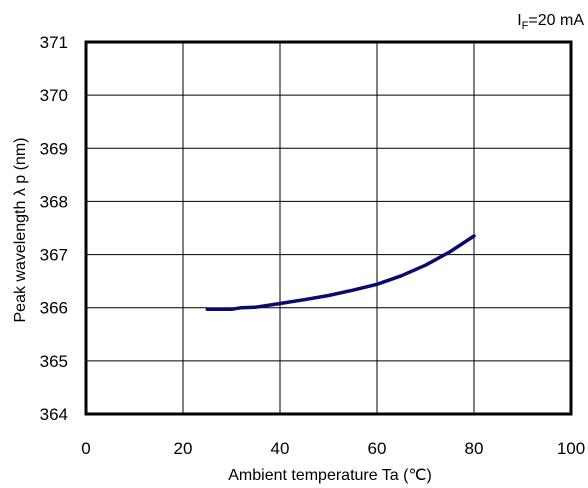 This screenshot has width=588, height=488. What do you see at coordinates (183, 448) in the screenshot?
I see `x-tick-label: 20` at bounding box center [183, 448].